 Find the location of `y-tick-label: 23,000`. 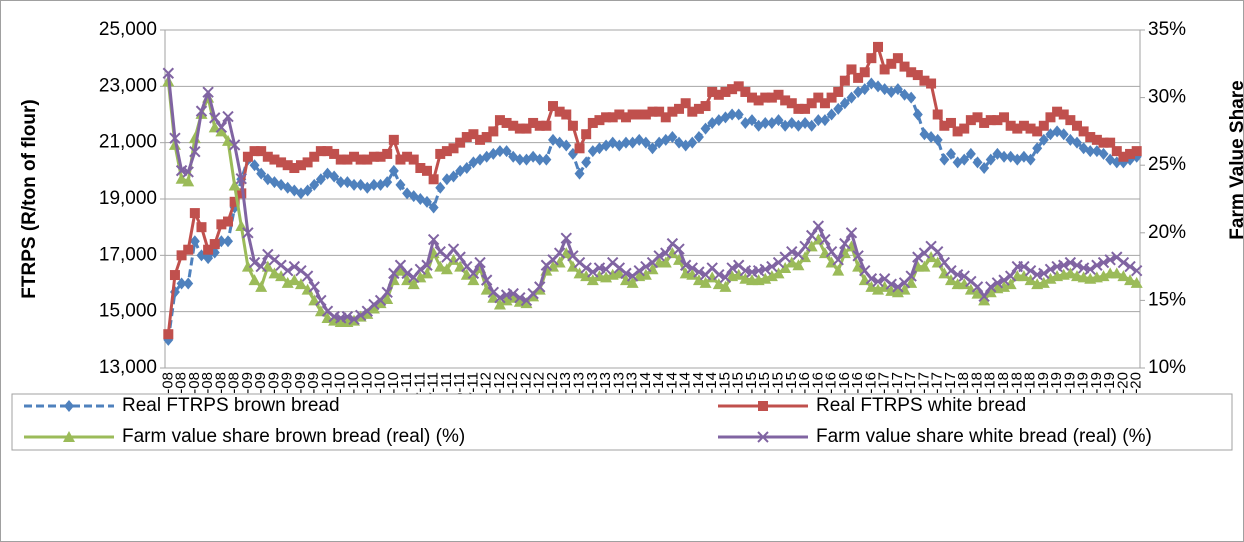

y-tick-label: 23,000 is located at coordinates (128, 85).